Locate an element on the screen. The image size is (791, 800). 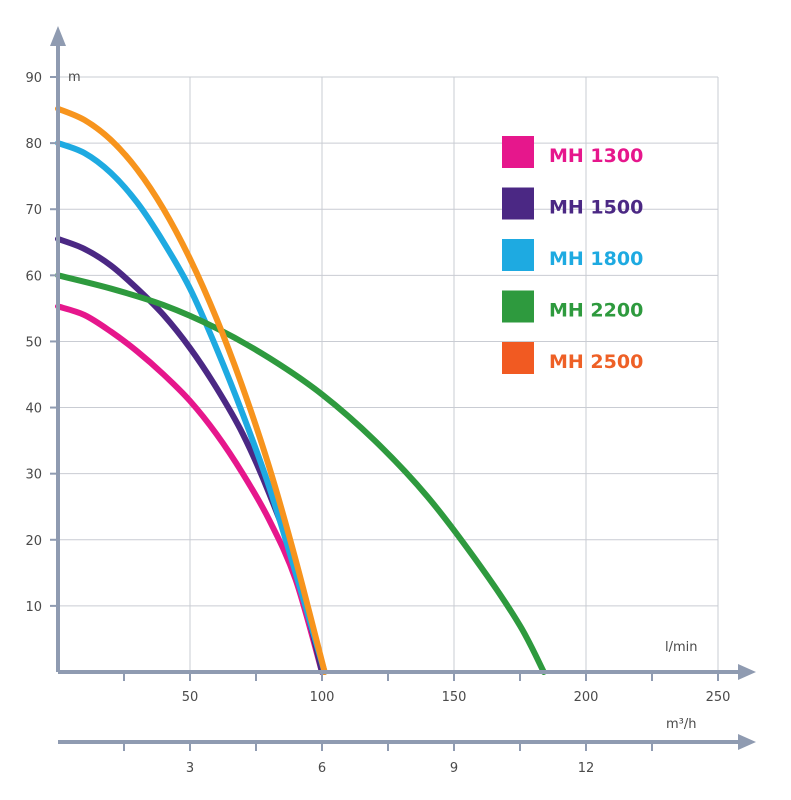
x-tick-label: 100 is located at coordinates (322, 697).